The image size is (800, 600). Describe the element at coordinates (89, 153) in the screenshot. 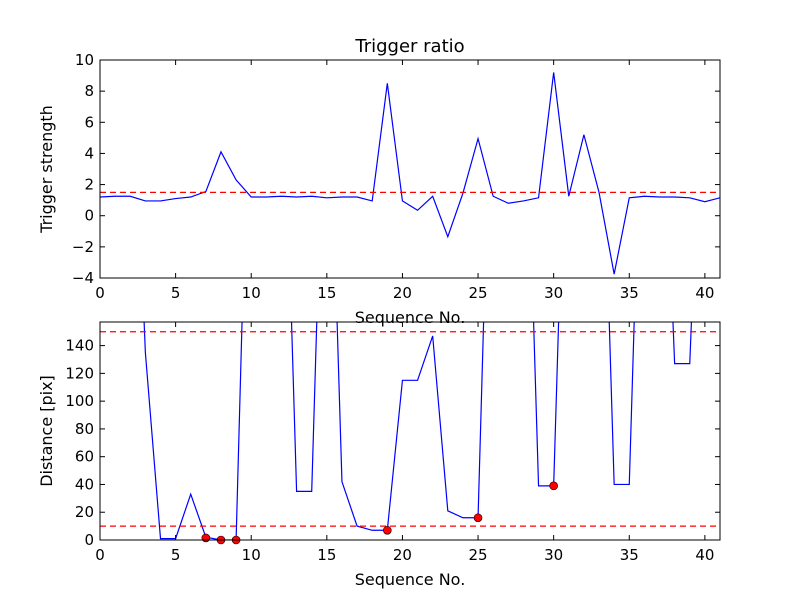

I see `y-tick-label: 4` at that location.